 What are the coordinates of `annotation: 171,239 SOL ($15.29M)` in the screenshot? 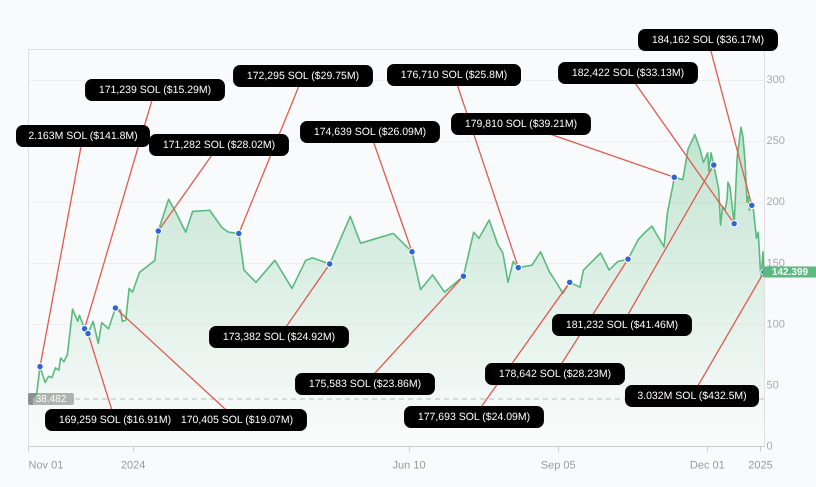 It's located at (155, 90).